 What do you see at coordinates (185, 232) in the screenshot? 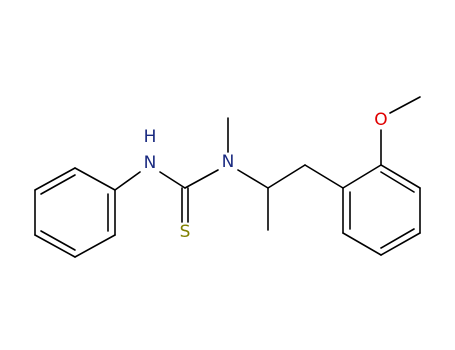
I see `atom-label: S` at bounding box center [185, 232].